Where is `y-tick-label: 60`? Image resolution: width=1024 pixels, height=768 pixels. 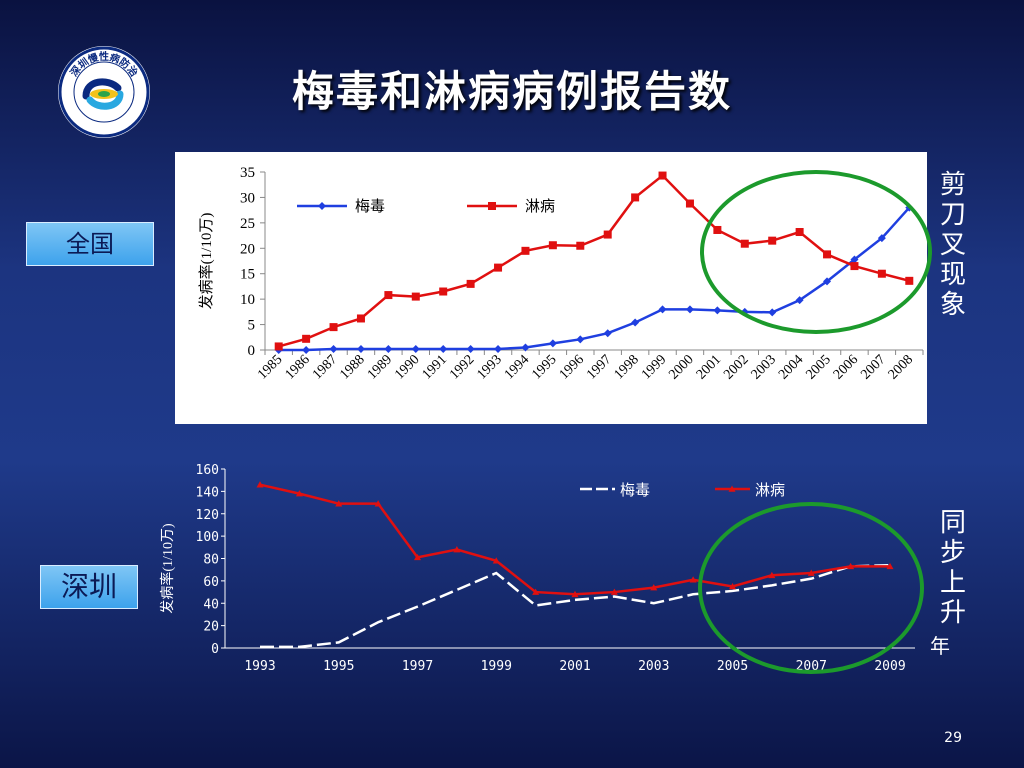
y-tick-label: 60 is located at coordinates (211, 582).